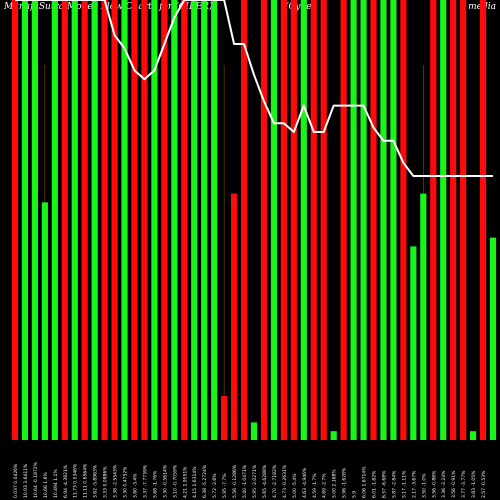 The image size is (500, 500). I want to click on x-tick-label: 4.15 1.6314%, so click(195, 482).